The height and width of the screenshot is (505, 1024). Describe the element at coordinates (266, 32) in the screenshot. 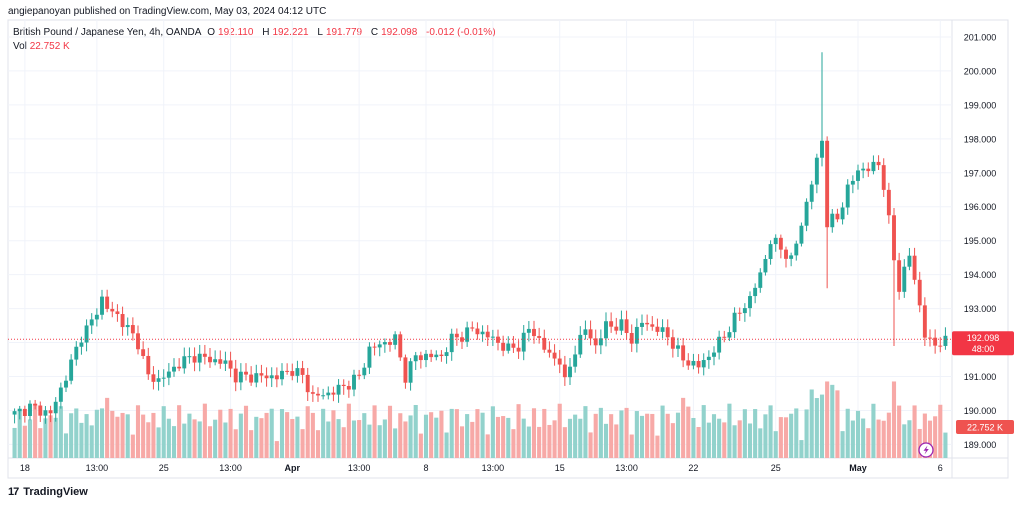

I see `high-label: H` at that location.